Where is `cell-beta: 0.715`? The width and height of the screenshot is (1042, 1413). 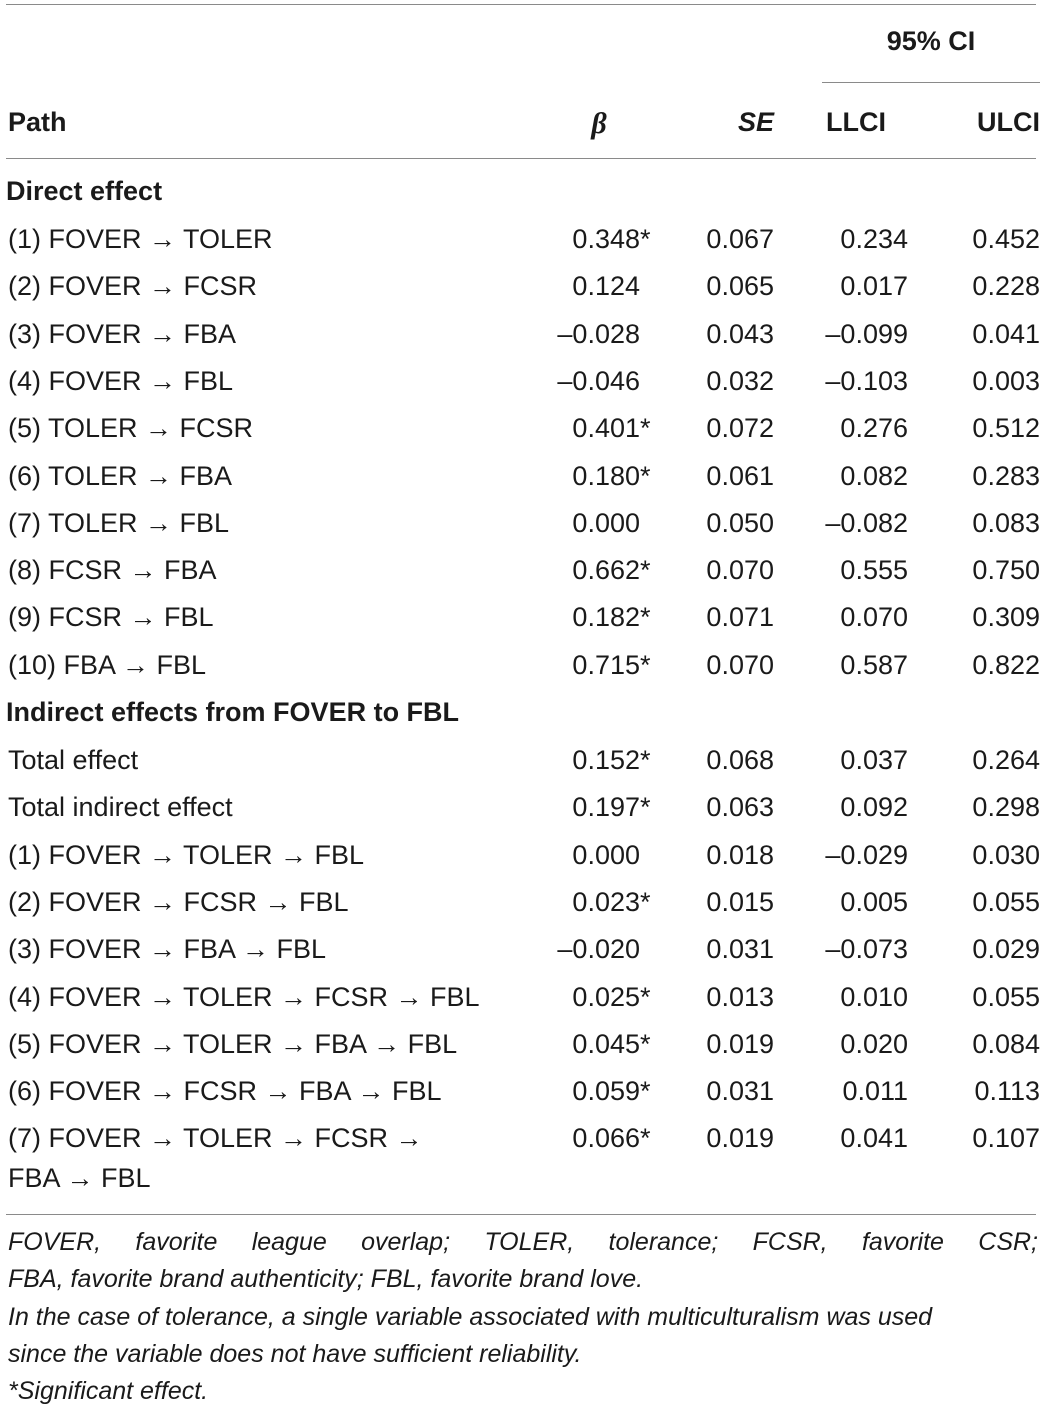
cell-beta: 0.715 is located at coordinates (606, 665).